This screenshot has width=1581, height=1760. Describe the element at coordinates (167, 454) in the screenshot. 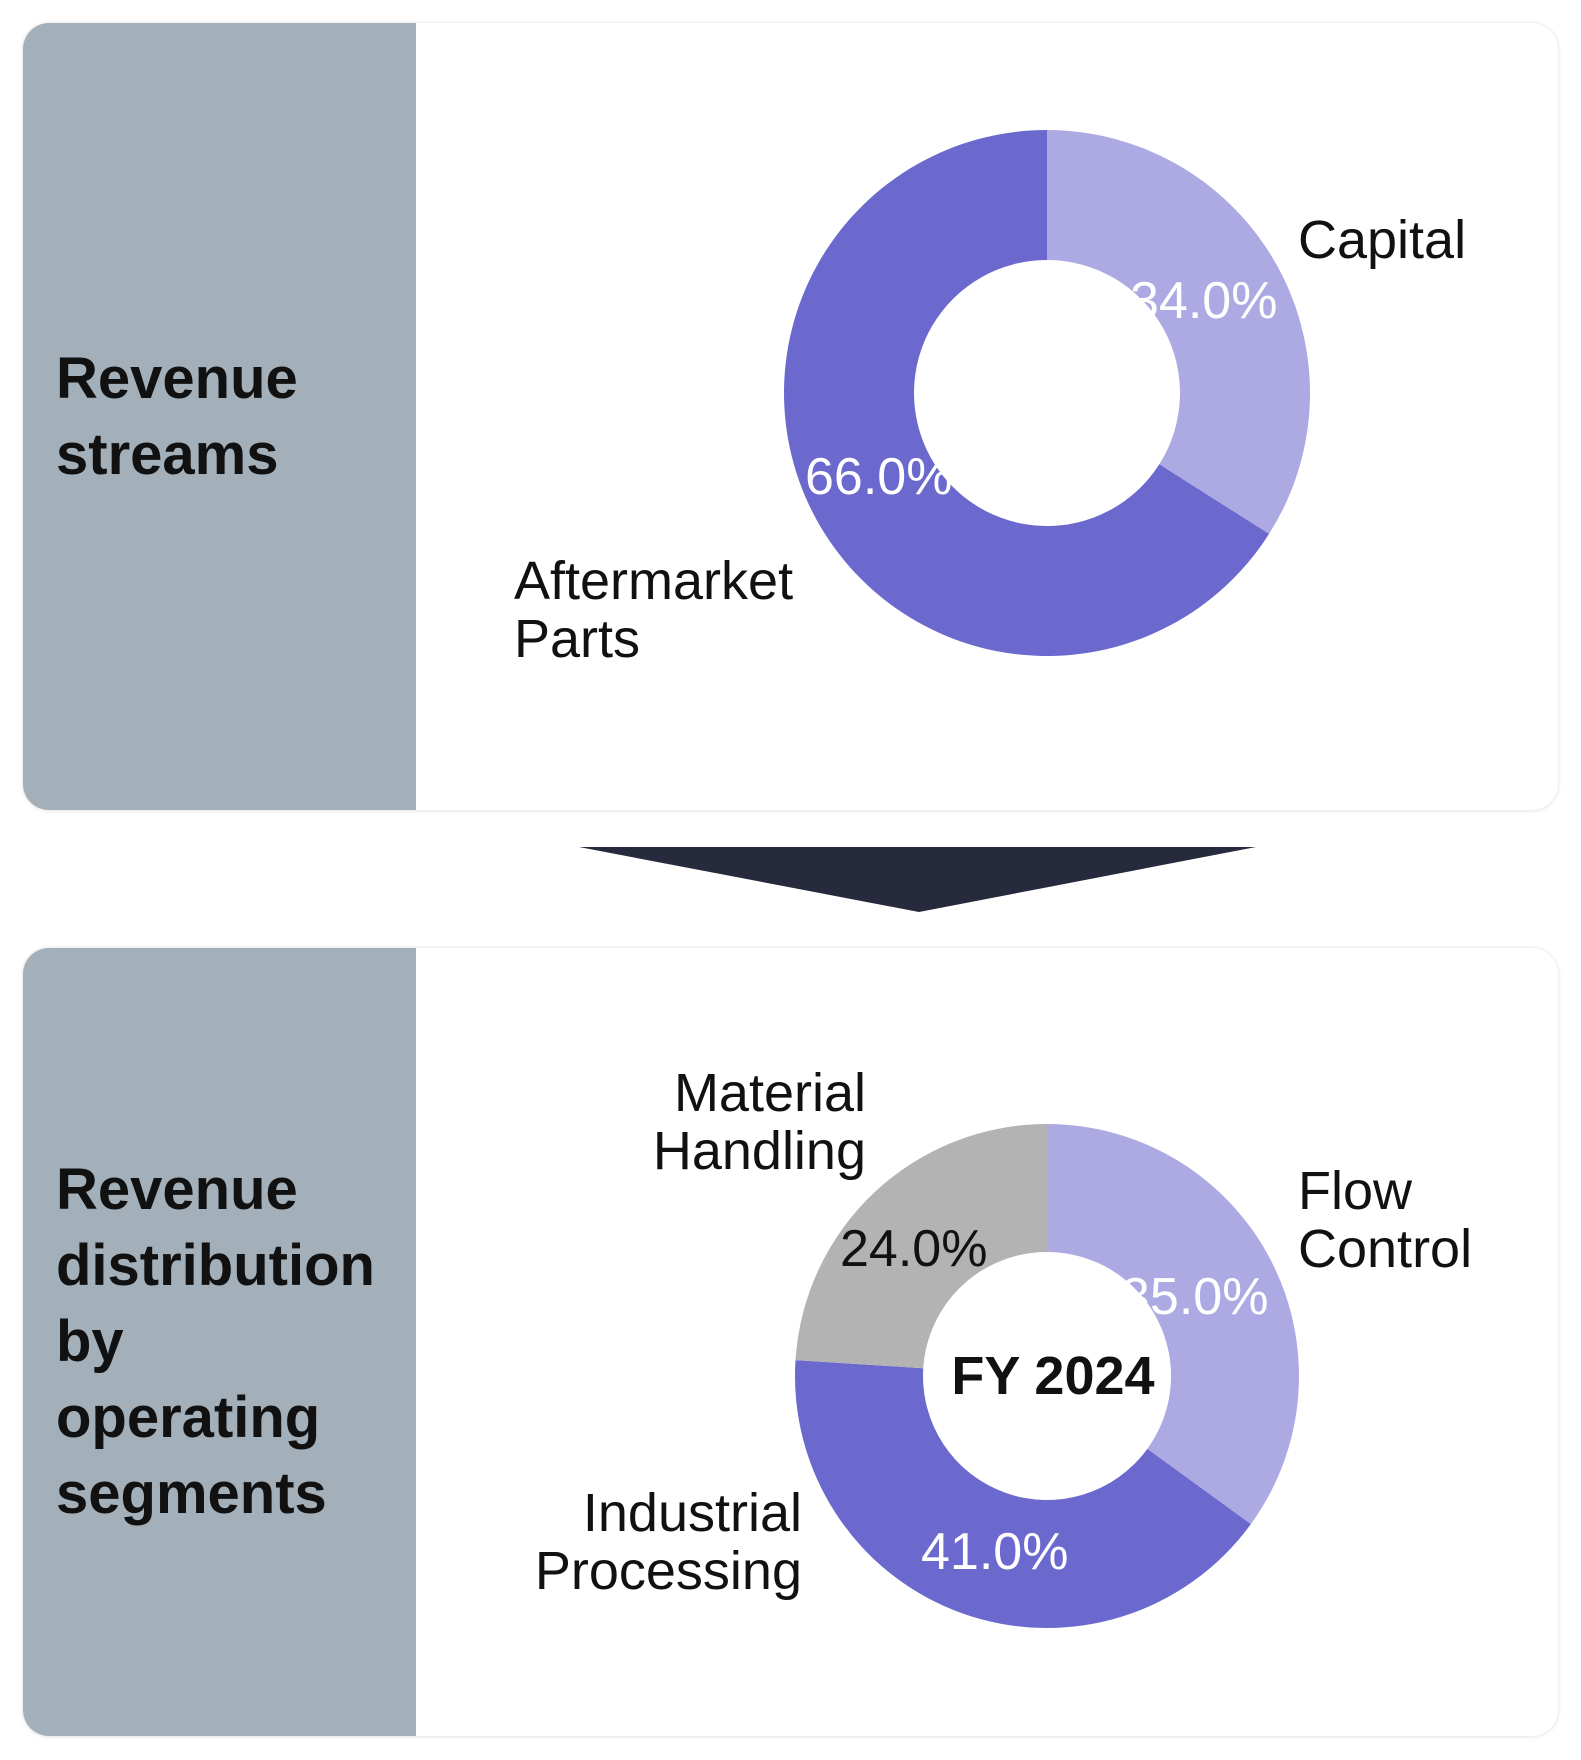

I see `panel-title-line: streams` at that location.